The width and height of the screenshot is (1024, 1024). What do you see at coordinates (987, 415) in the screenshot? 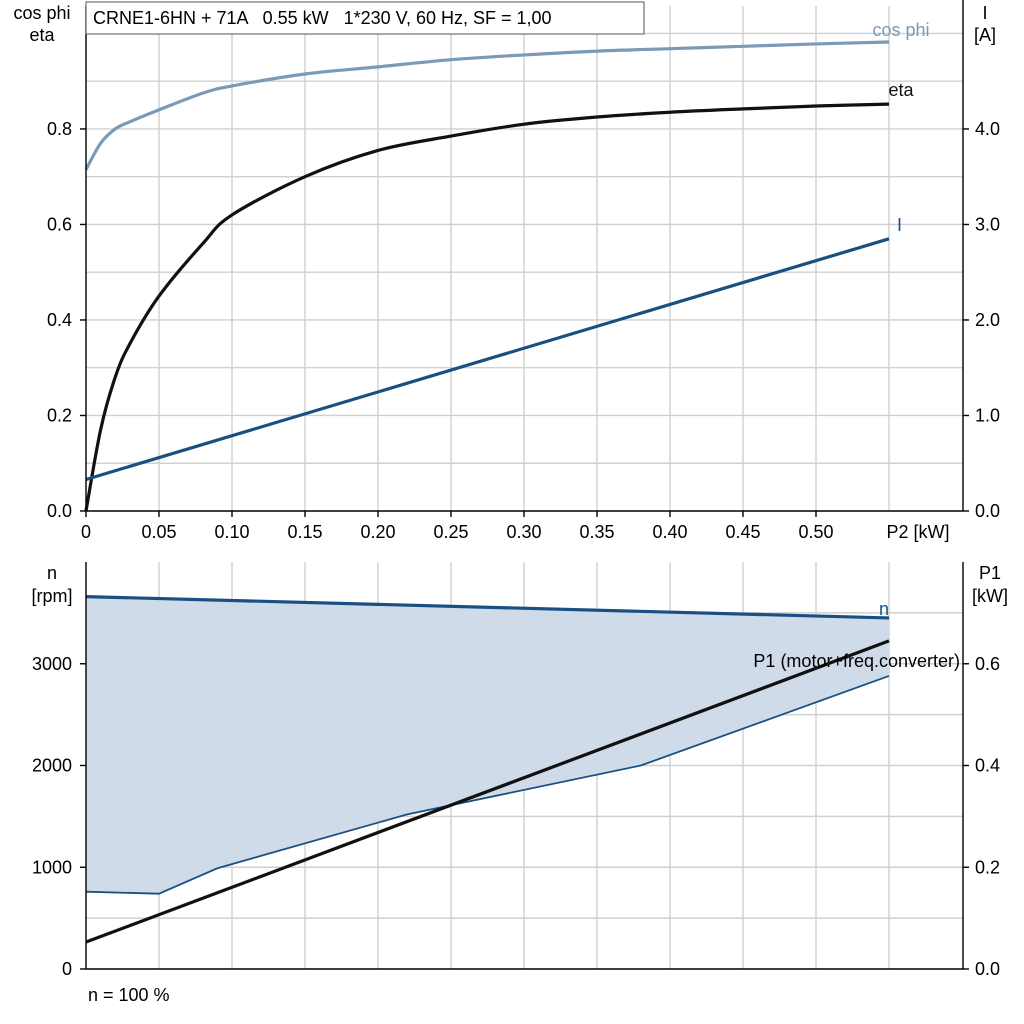
I see `top-right-tick-label: 1.0` at bounding box center [987, 415].